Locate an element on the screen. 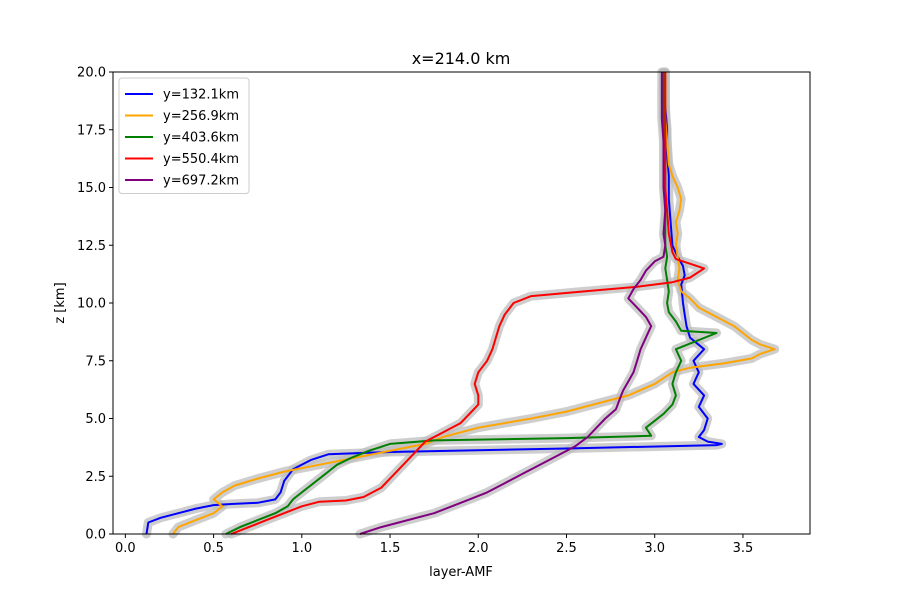 This screenshot has height=604, width=900. y-tick-label: 20.0 is located at coordinates (91, 73).